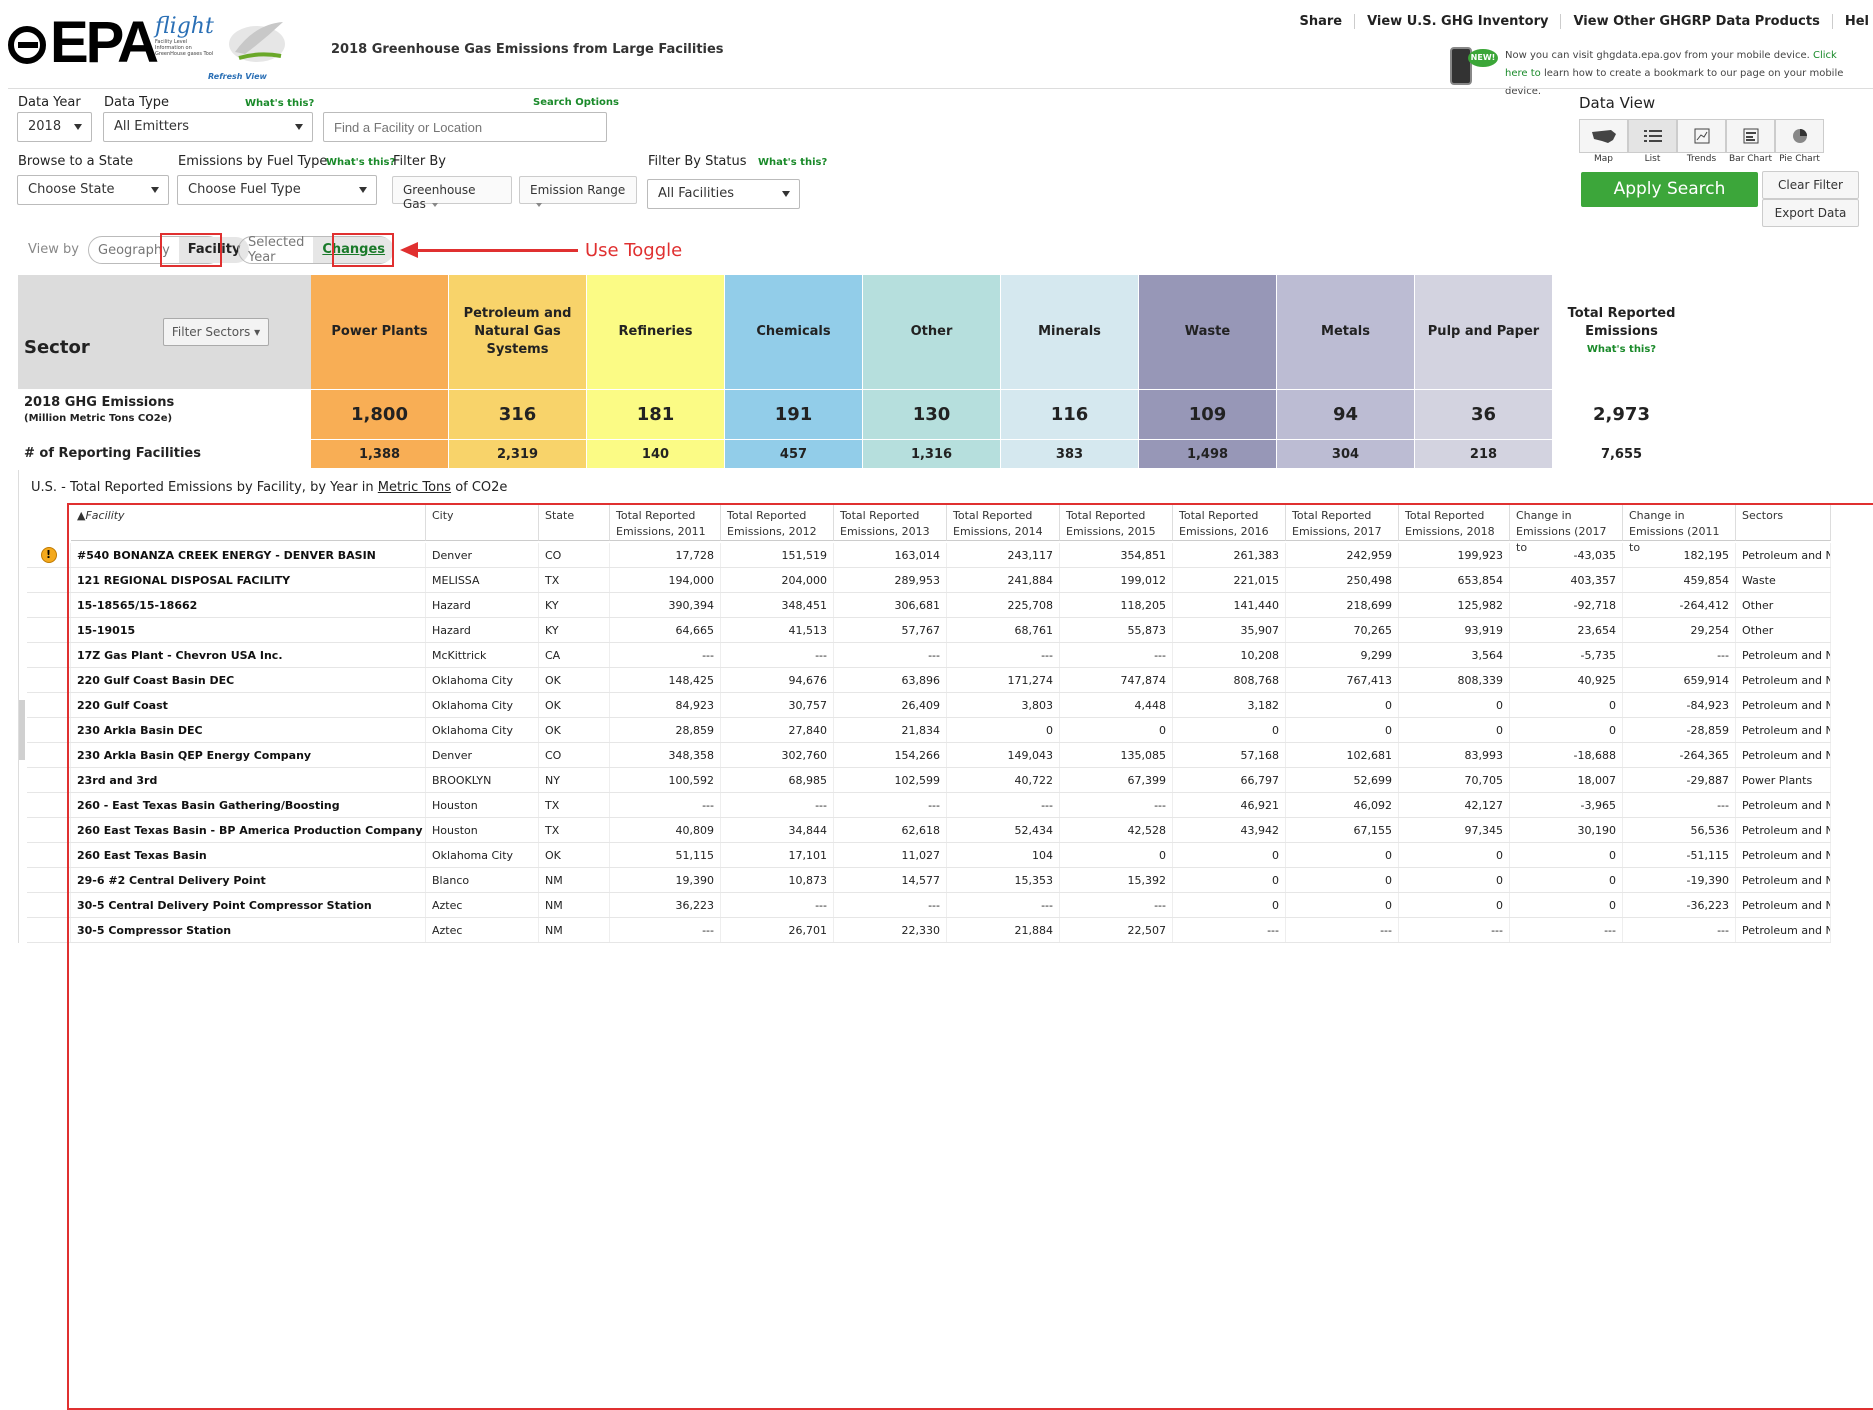 The height and width of the screenshot is (1410, 1873). What do you see at coordinates (208, 127) in the screenshot?
I see `data-type-select: All Emitters` at bounding box center [208, 127].